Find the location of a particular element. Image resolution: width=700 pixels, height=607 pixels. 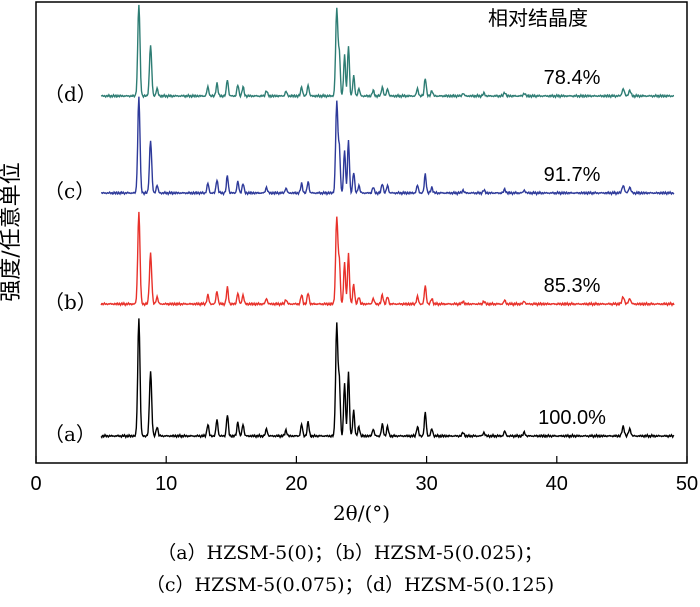

x-axis-label: 2θ/(°) is located at coordinates (361, 513).